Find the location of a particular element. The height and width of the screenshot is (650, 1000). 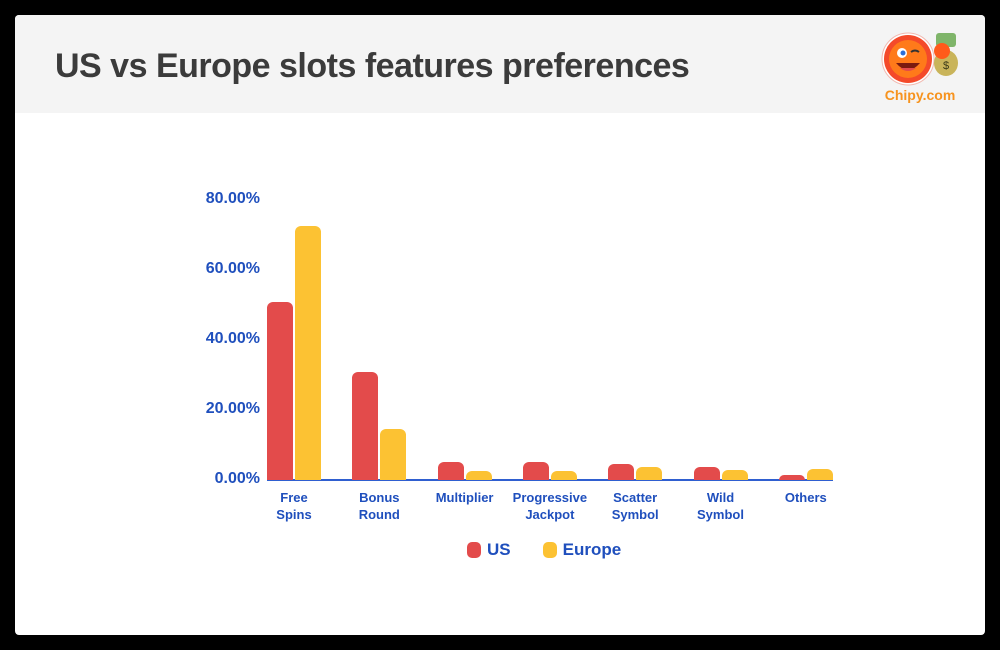

x-label-line: Bonus is located at coordinates (379, 497).